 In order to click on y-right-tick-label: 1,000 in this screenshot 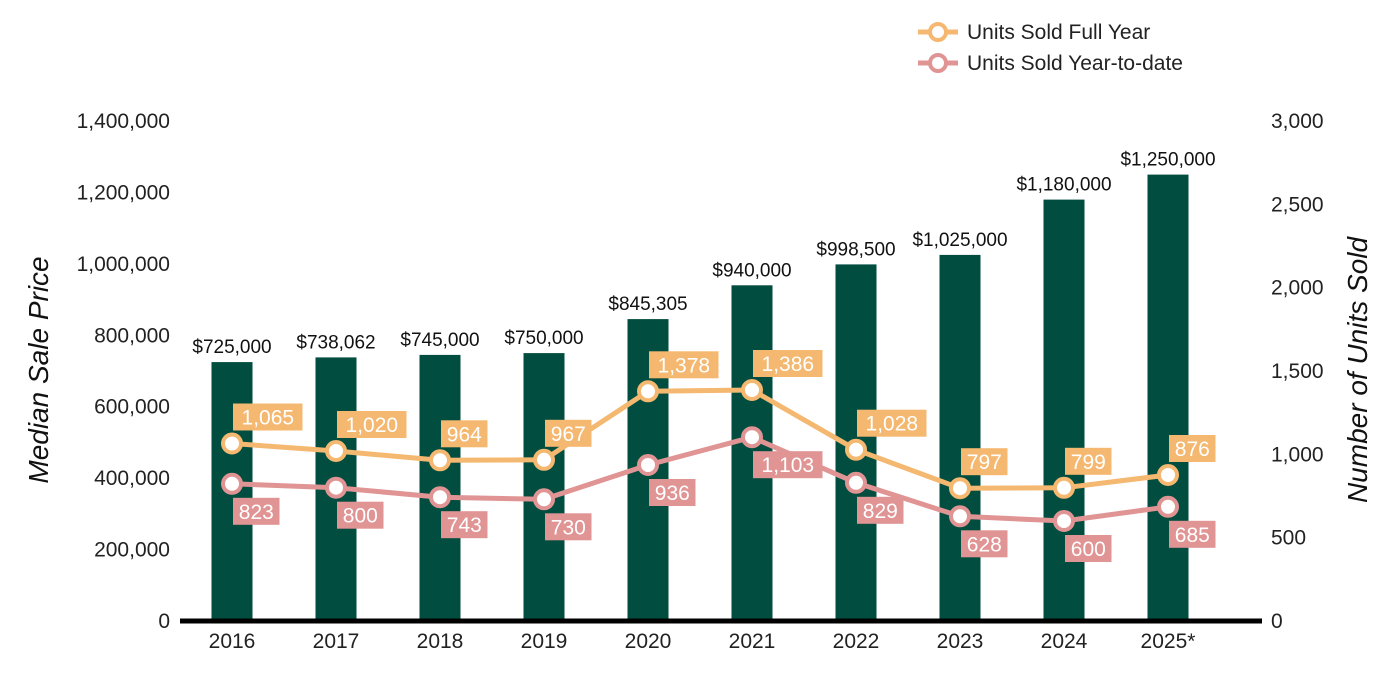, I will do `click(1297, 454)`.